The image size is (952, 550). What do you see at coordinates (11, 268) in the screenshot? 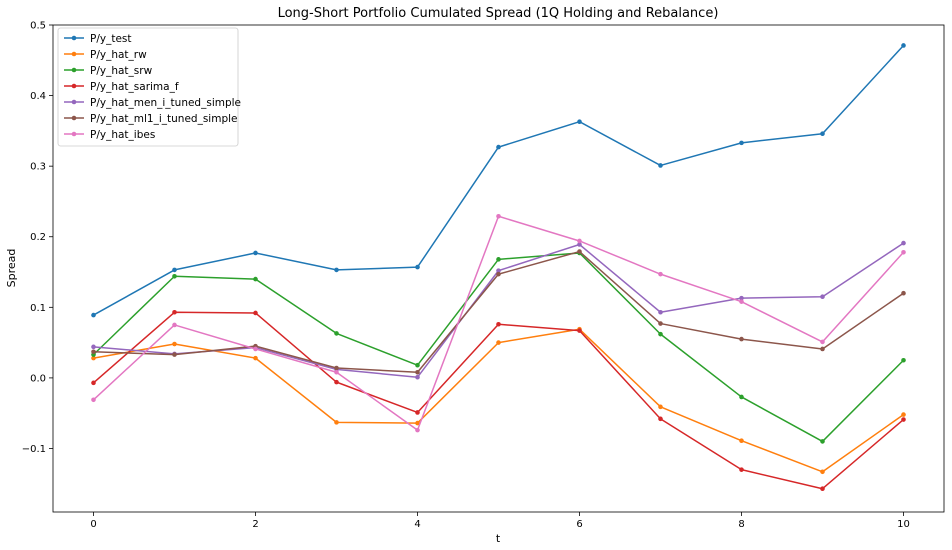
I see `y-axis-title: Spread` at bounding box center [11, 268].